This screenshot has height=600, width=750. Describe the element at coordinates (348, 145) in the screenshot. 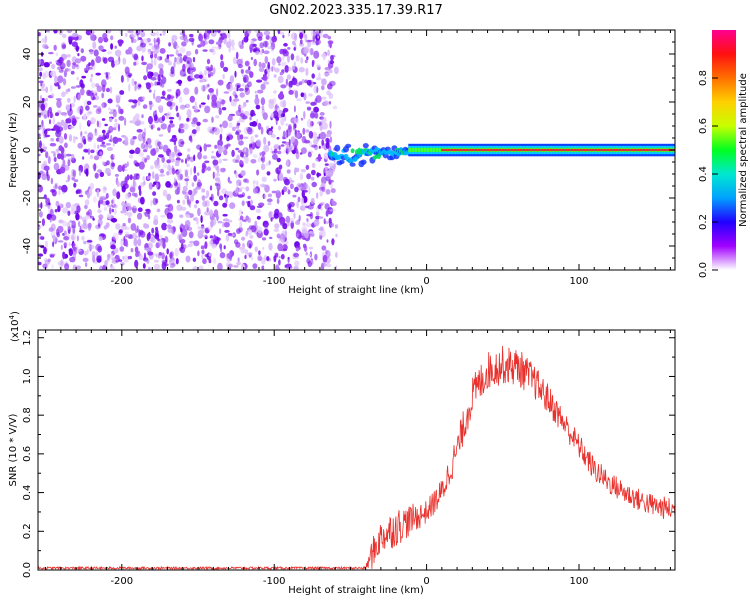

I see `spectrogram-signal-outer` at that location.